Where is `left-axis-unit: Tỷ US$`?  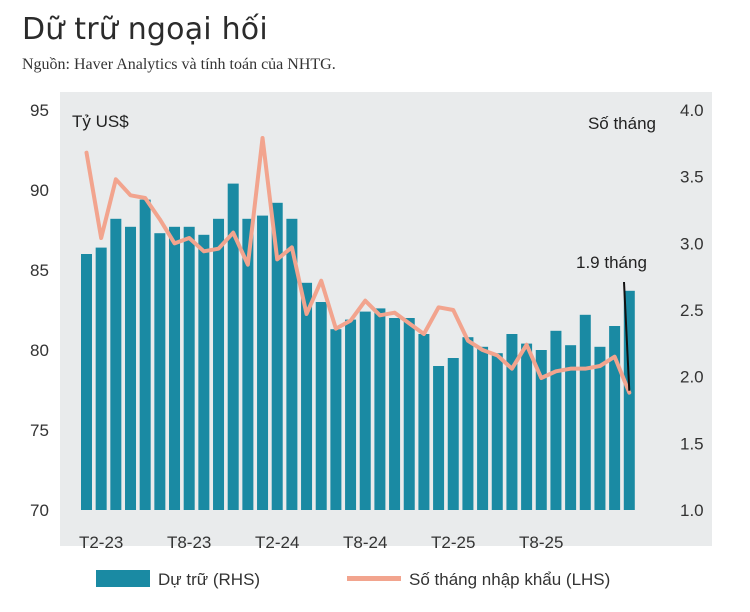 left-axis-unit: Tỷ US$ is located at coordinates (100, 121).